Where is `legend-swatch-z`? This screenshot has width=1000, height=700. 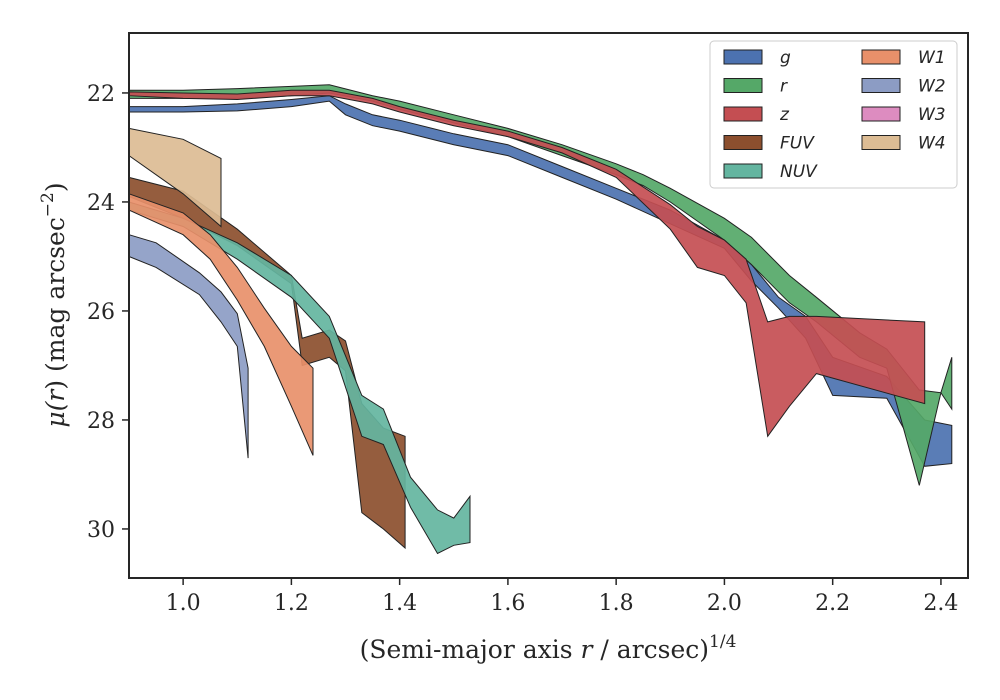
legend-swatch-z is located at coordinates (743, 114).